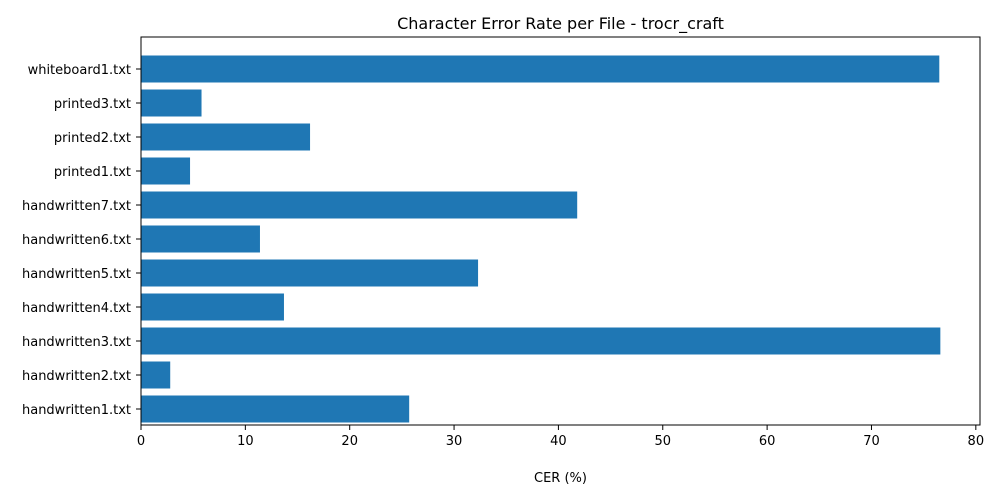 The width and height of the screenshot is (1000, 500). What do you see at coordinates (76, 240) in the screenshot?
I see `y-tick-label: handwritten6.txt` at bounding box center [76, 240].